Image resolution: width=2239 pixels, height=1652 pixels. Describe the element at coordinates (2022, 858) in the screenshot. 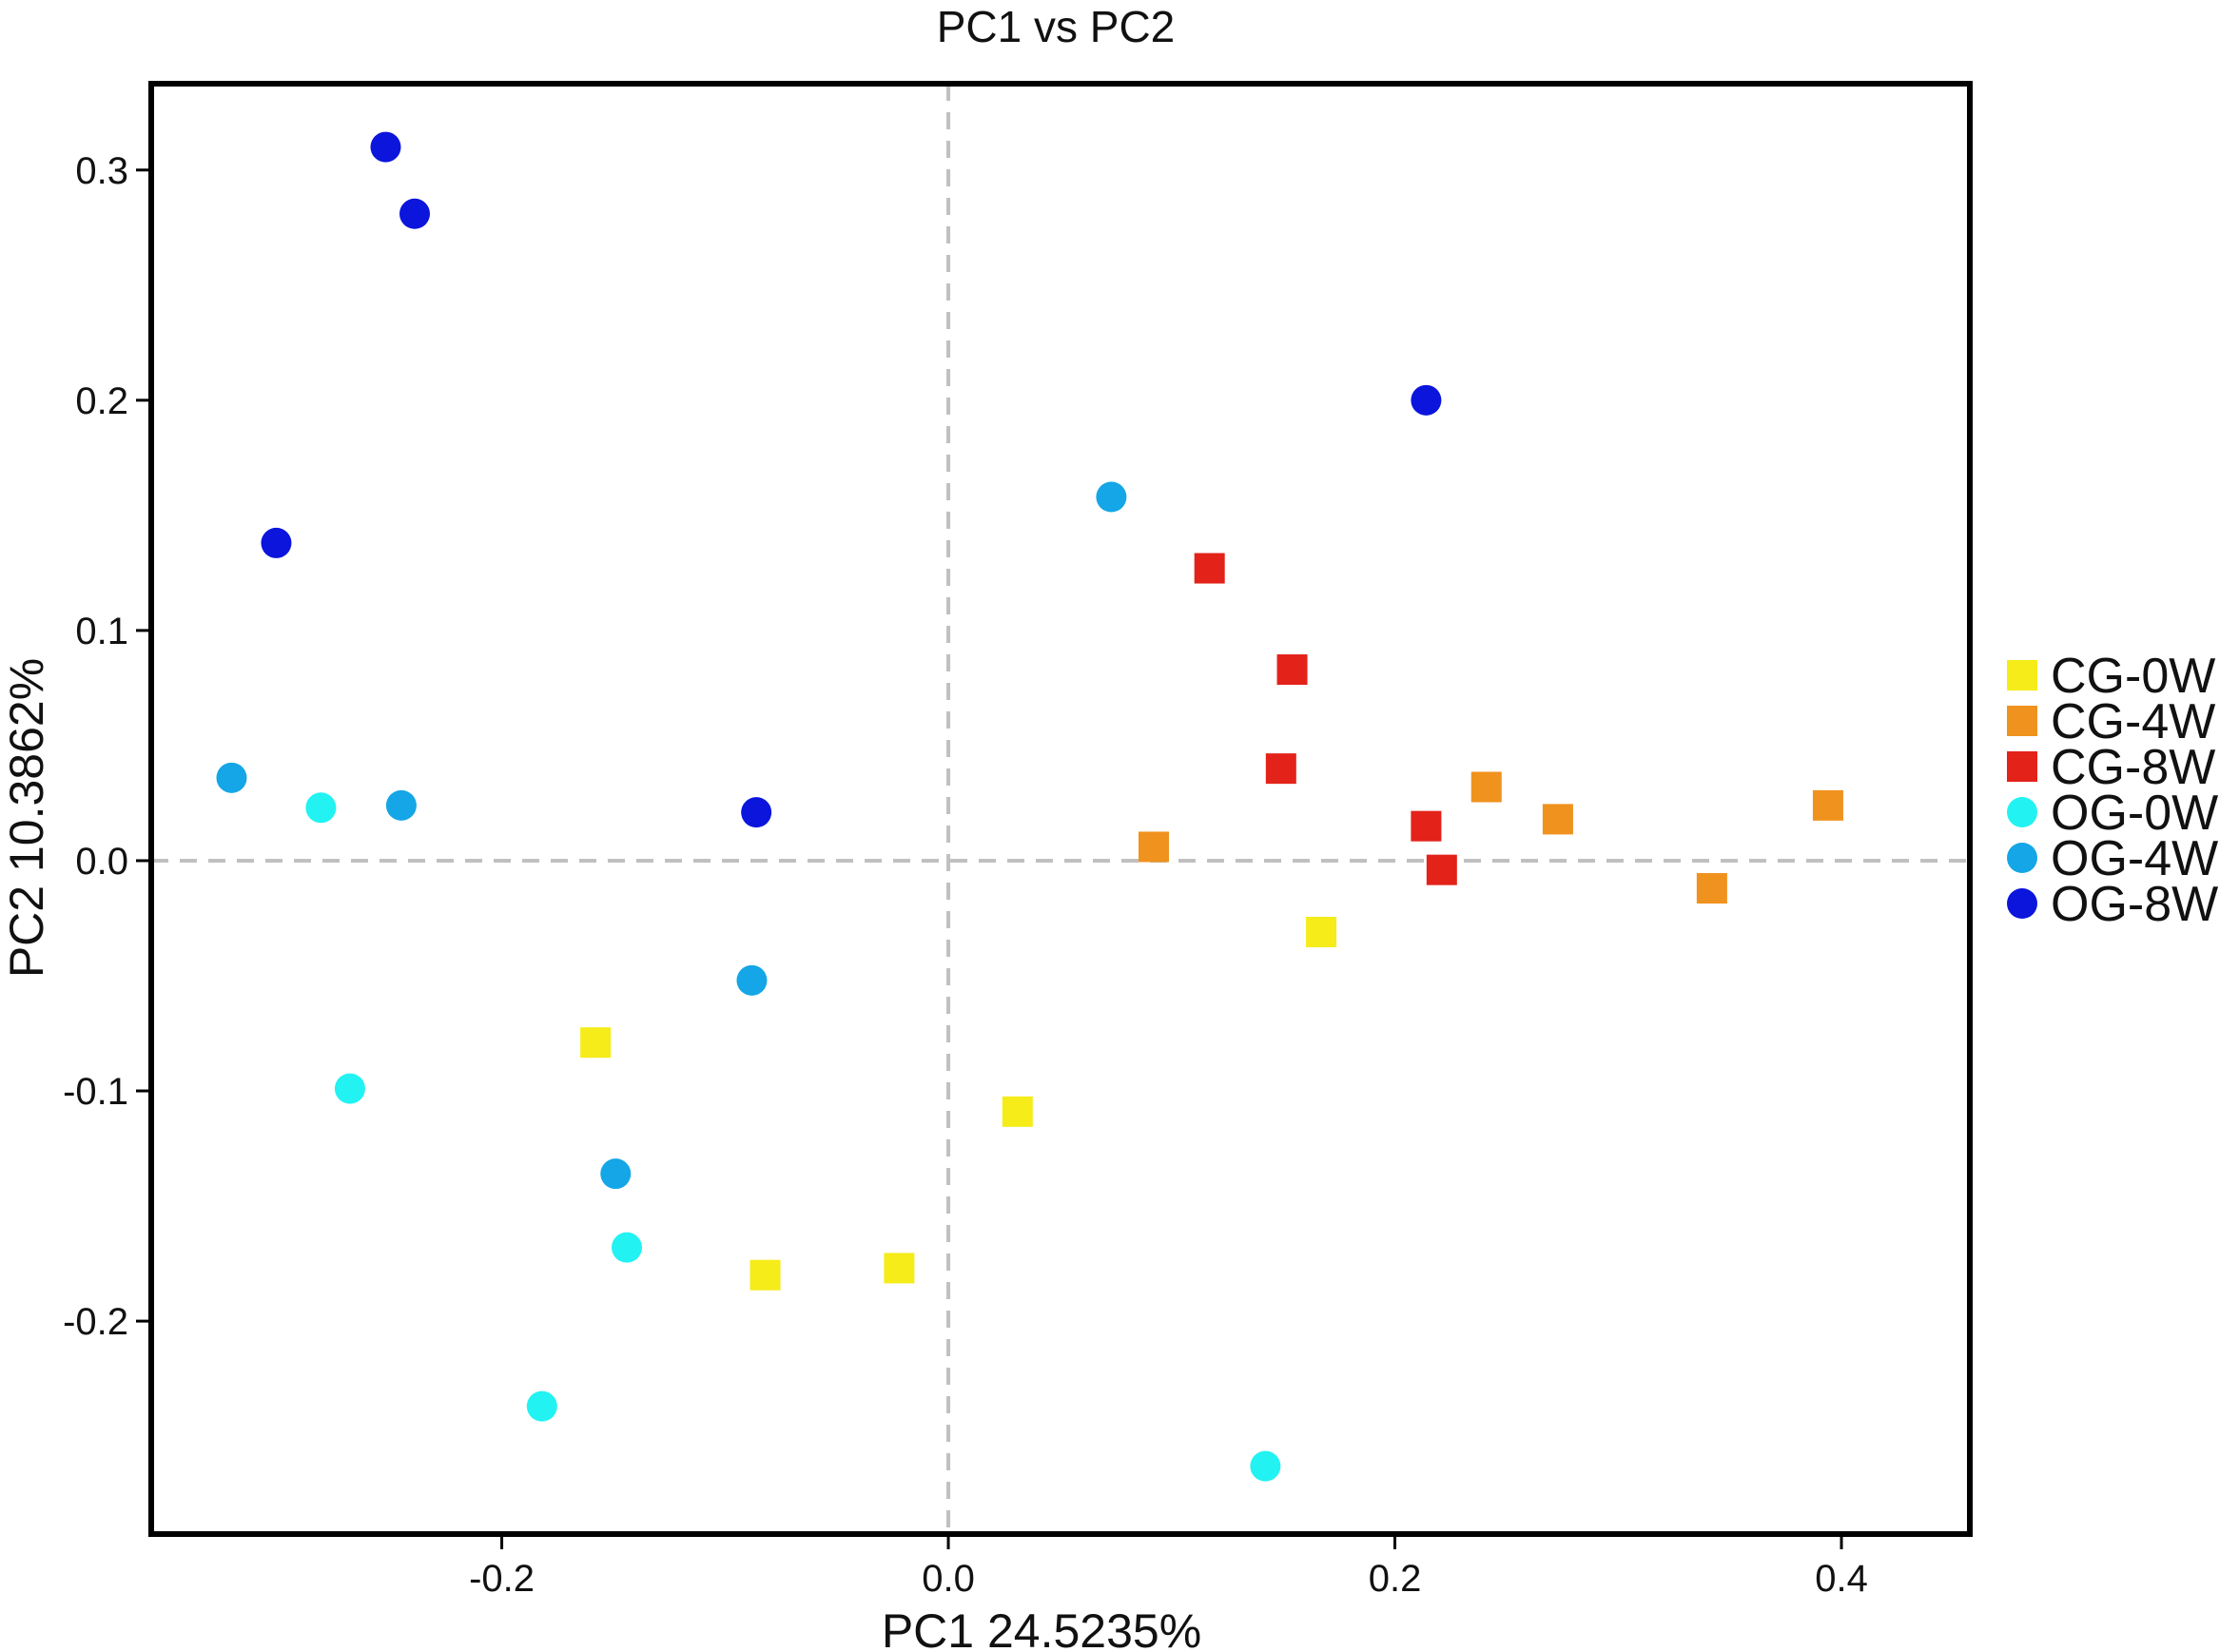

I see `legend-marker-og-4w` at that location.